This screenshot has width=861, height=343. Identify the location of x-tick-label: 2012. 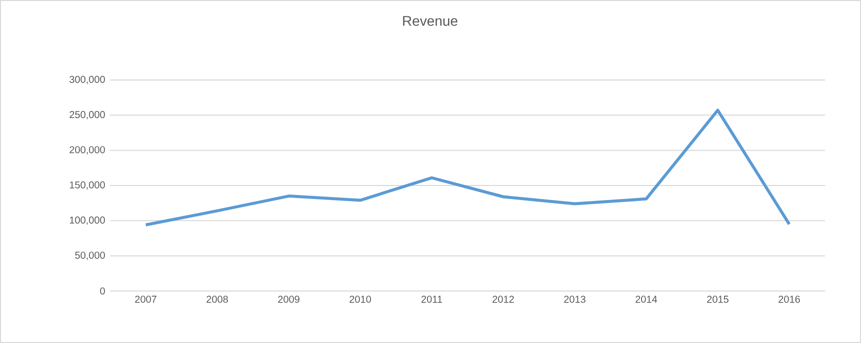
(503, 299).